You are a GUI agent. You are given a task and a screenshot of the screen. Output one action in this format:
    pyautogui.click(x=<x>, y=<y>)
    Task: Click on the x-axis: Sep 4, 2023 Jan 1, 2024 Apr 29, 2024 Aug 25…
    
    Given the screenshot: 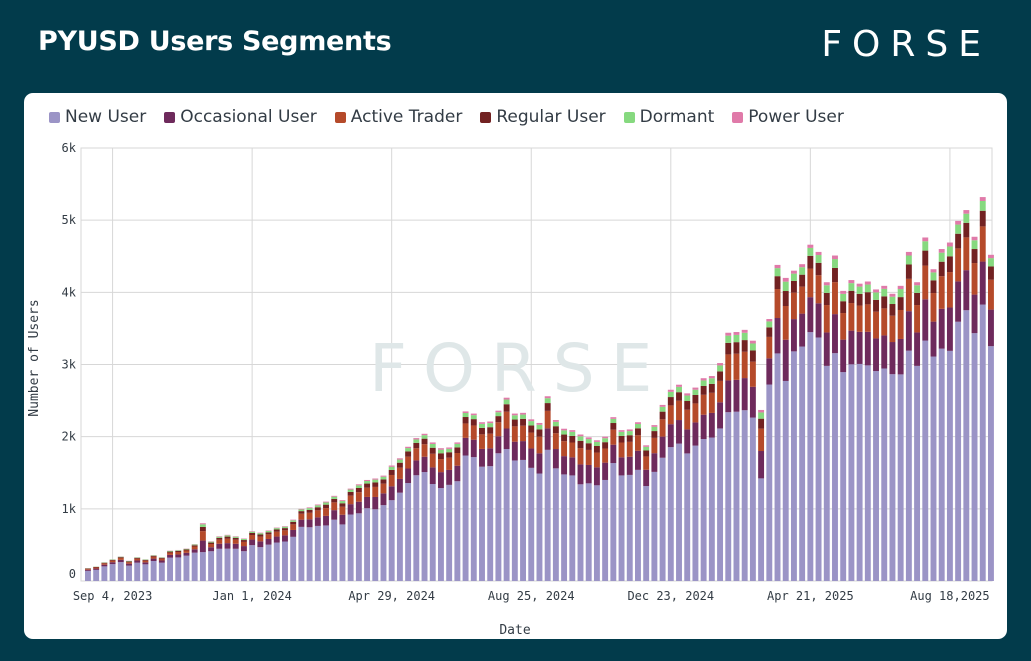 What is the action you would take?
    pyautogui.click(x=531, y=596)
    